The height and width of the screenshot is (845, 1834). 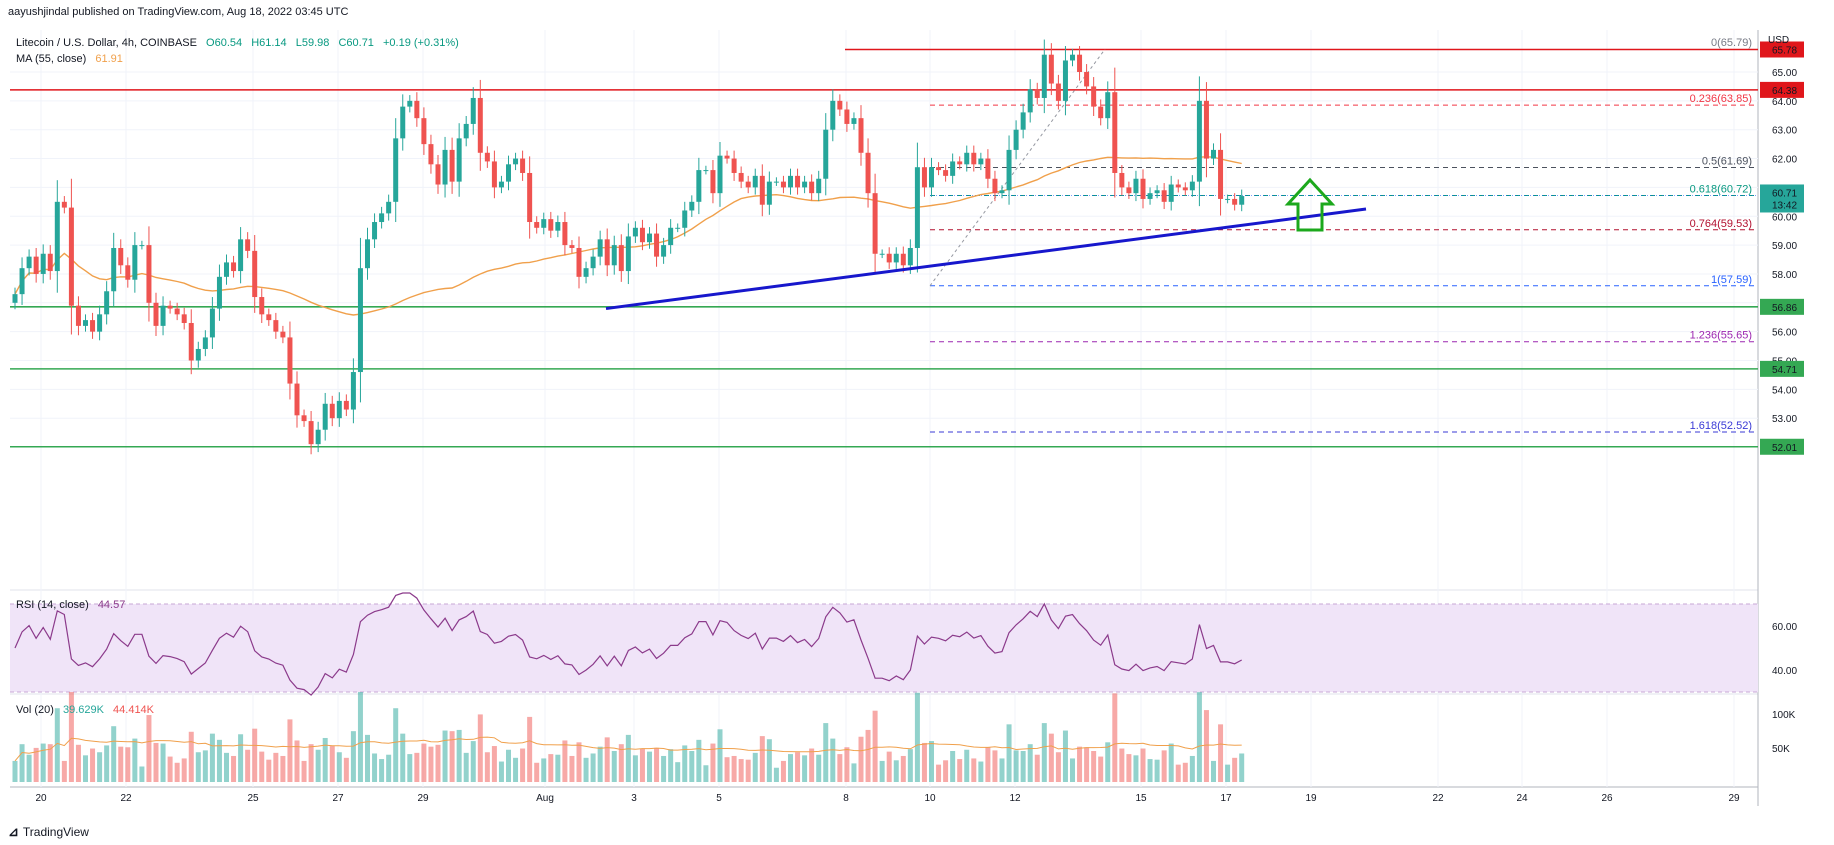 I want to click on price-marker-box, so click(x=1782, y=49).